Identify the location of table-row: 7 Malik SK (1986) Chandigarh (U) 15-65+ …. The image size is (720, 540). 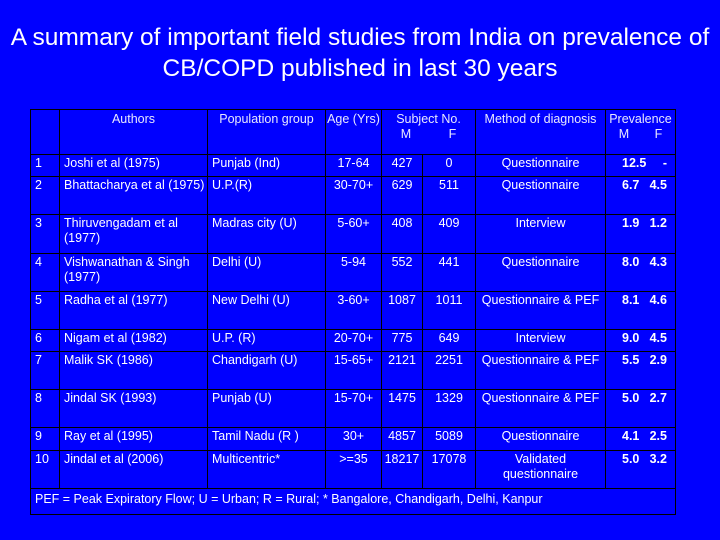
(353, 370).